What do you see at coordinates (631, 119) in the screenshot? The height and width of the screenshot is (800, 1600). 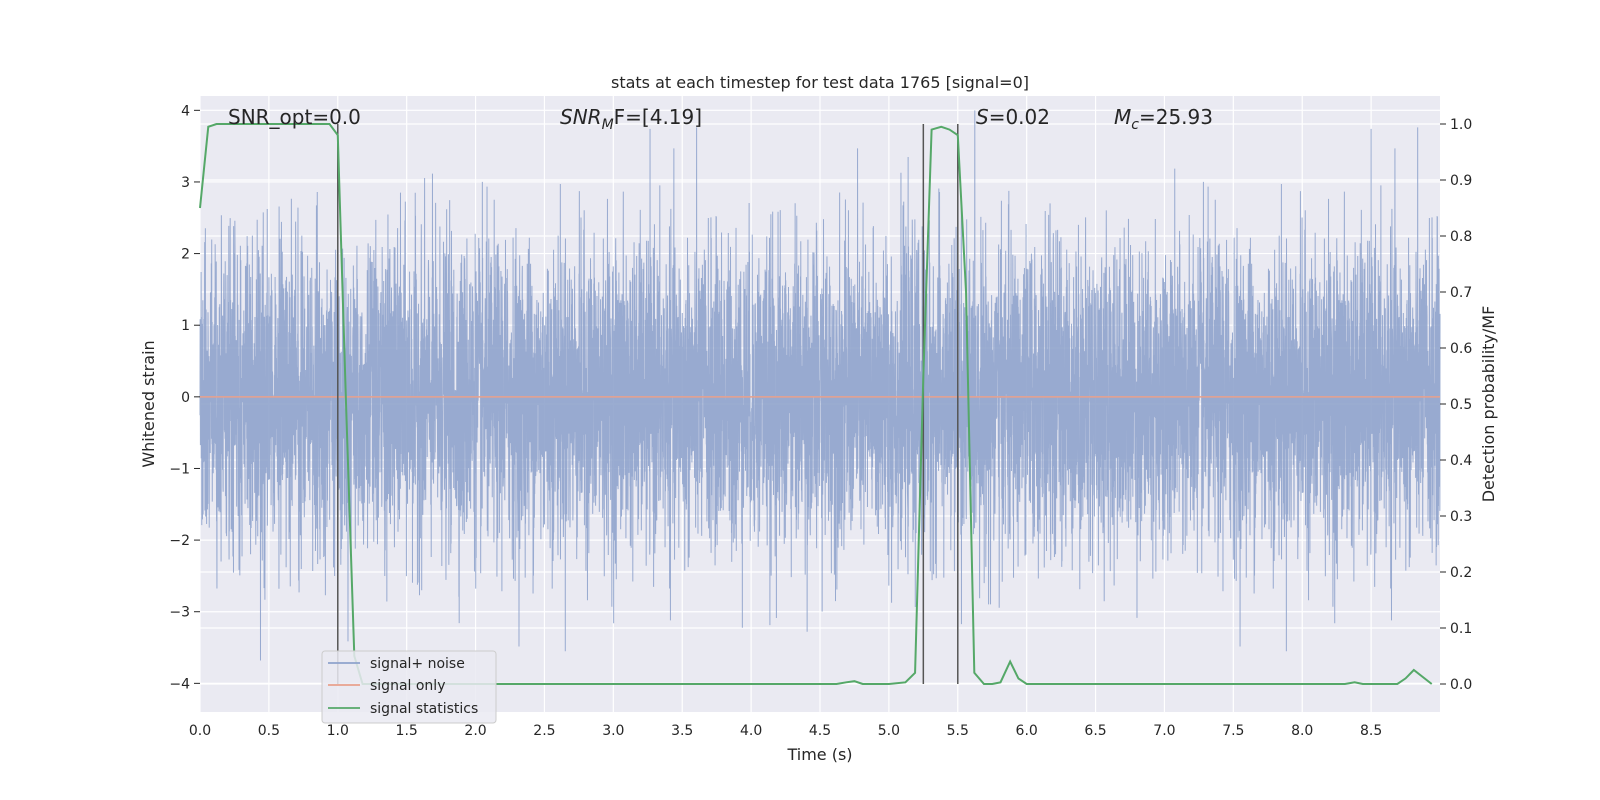 I see `annotation-snr-mf: SNRMF=[4.19]` at bounding box center [631, 119].